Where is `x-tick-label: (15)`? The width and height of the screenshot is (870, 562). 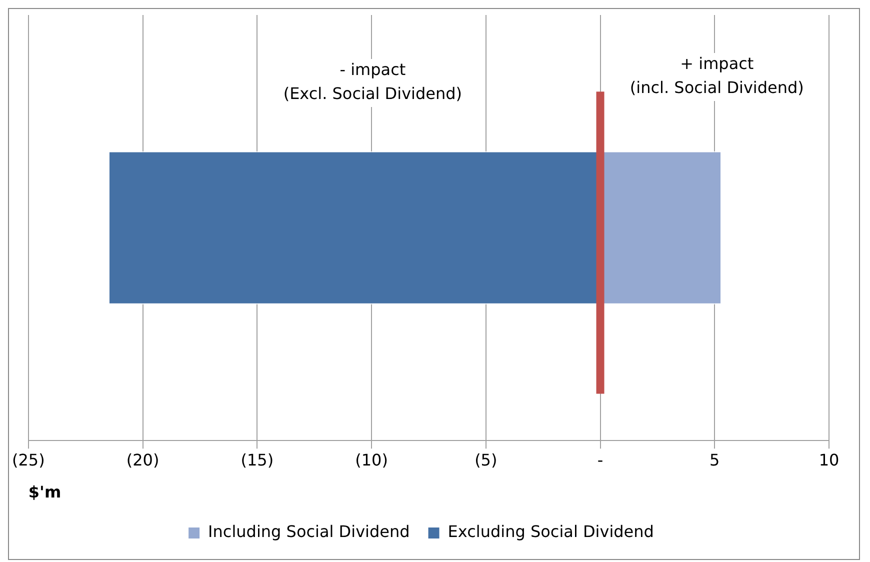 x-tick-label: (15) is located at coordinates (257, 460).